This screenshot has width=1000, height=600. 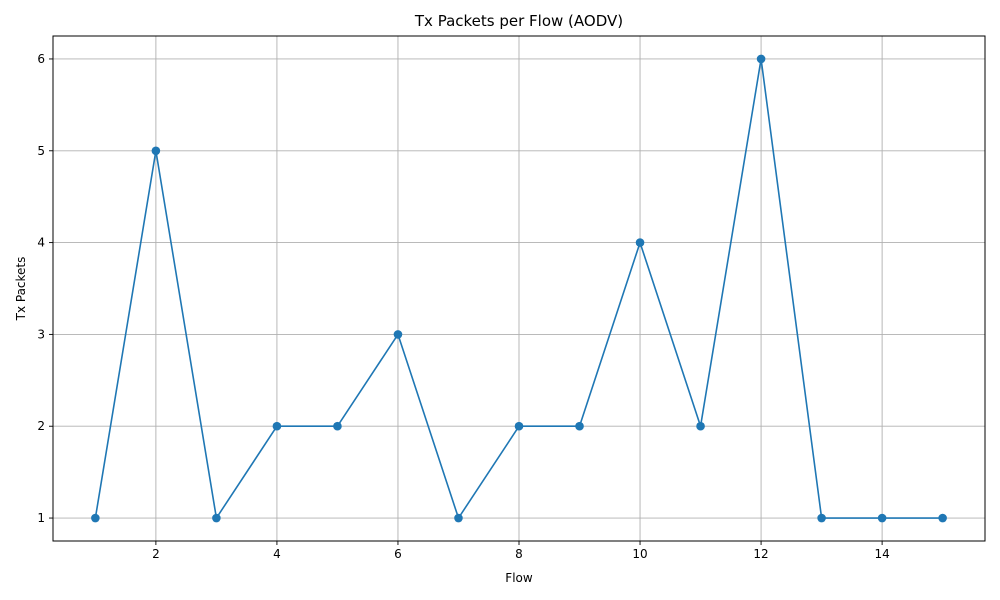 I want to click on y-tick-label: 4, so click(x=41, y=243).